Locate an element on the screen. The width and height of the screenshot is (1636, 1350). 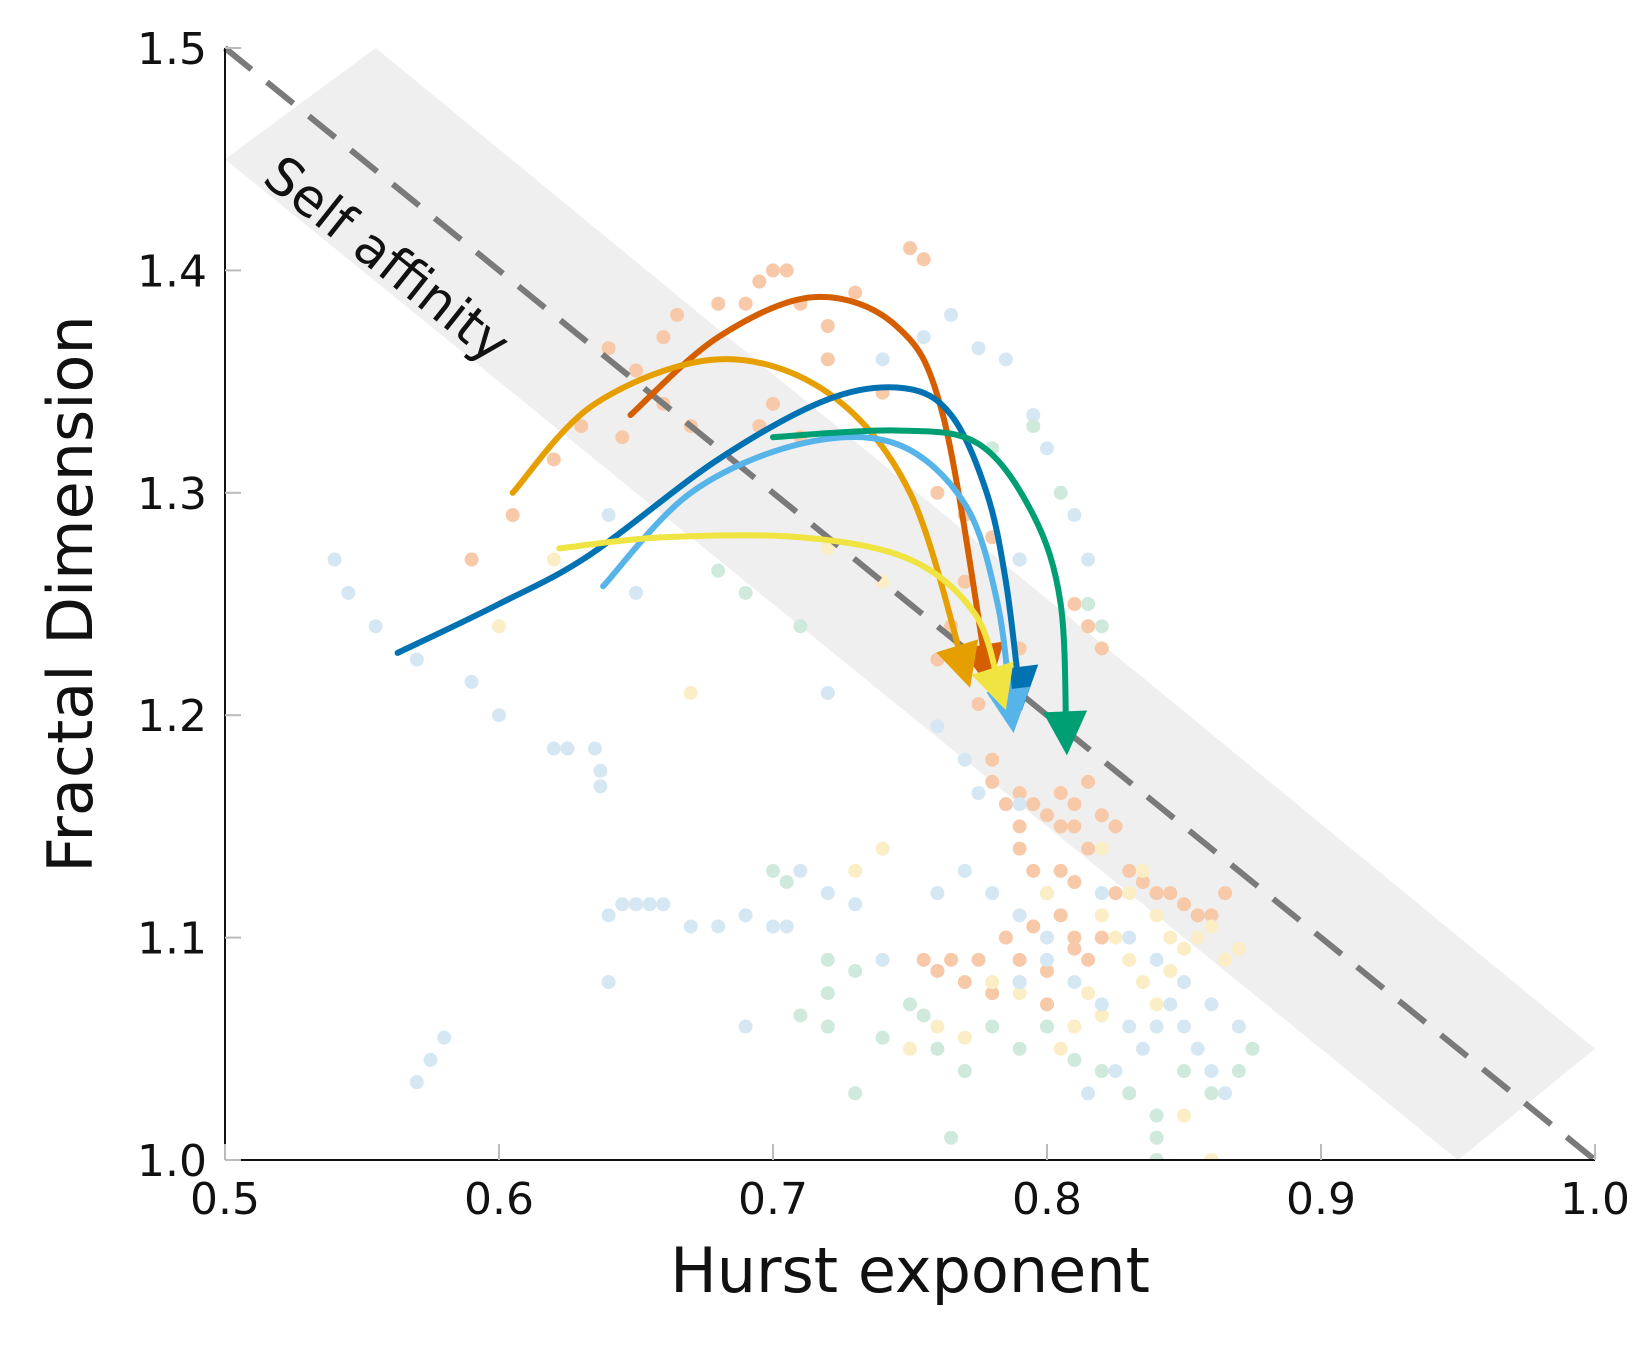
trajectory-series is located at coordinates (741, 524).